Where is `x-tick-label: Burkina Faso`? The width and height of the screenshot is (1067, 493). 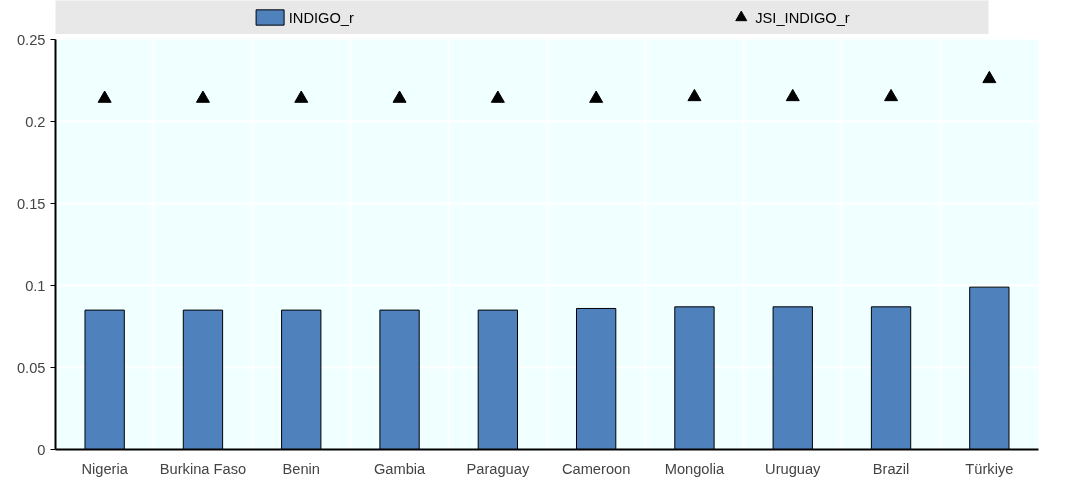
x-tick-label: Burkina Faso is located at coordinates (203, 468).